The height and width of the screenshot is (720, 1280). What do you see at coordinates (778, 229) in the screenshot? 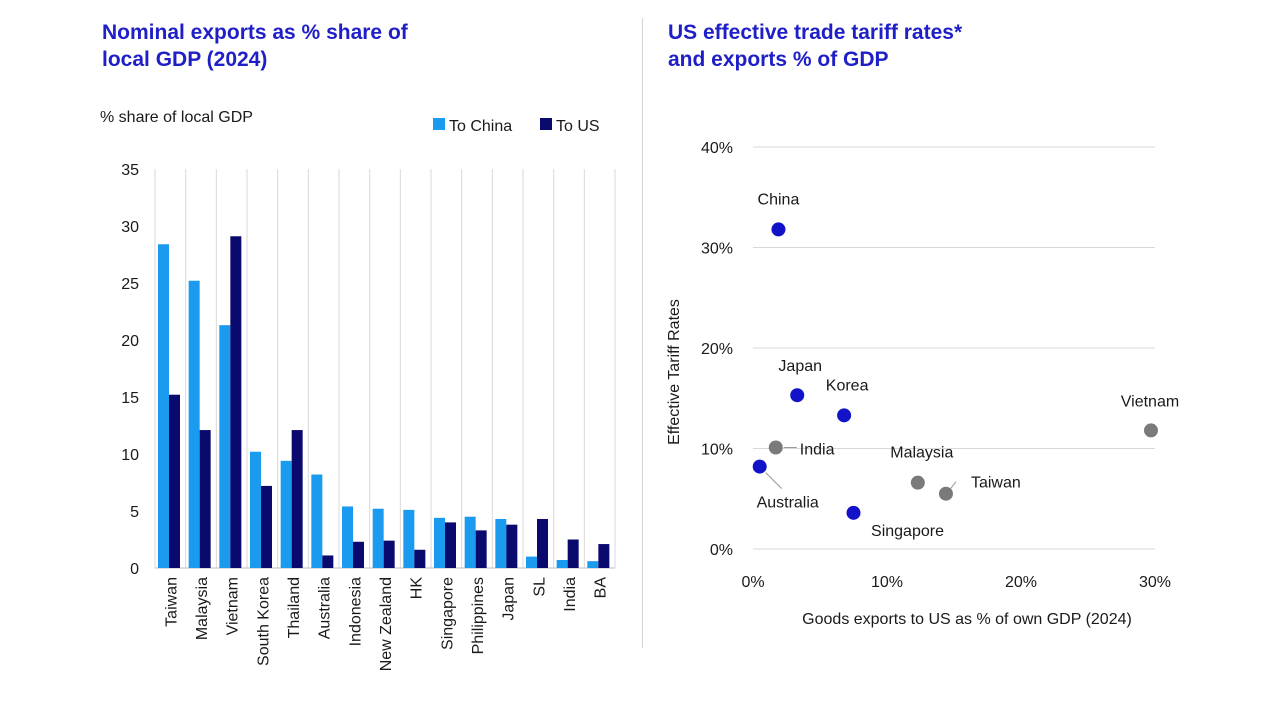
I see `scatter-point-china` at bounding box center [778, 229].